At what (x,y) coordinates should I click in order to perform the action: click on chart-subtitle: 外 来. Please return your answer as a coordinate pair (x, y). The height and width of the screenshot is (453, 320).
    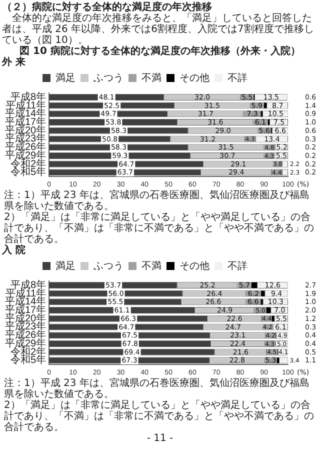
    Looking at the image, I should click on (14, 62).